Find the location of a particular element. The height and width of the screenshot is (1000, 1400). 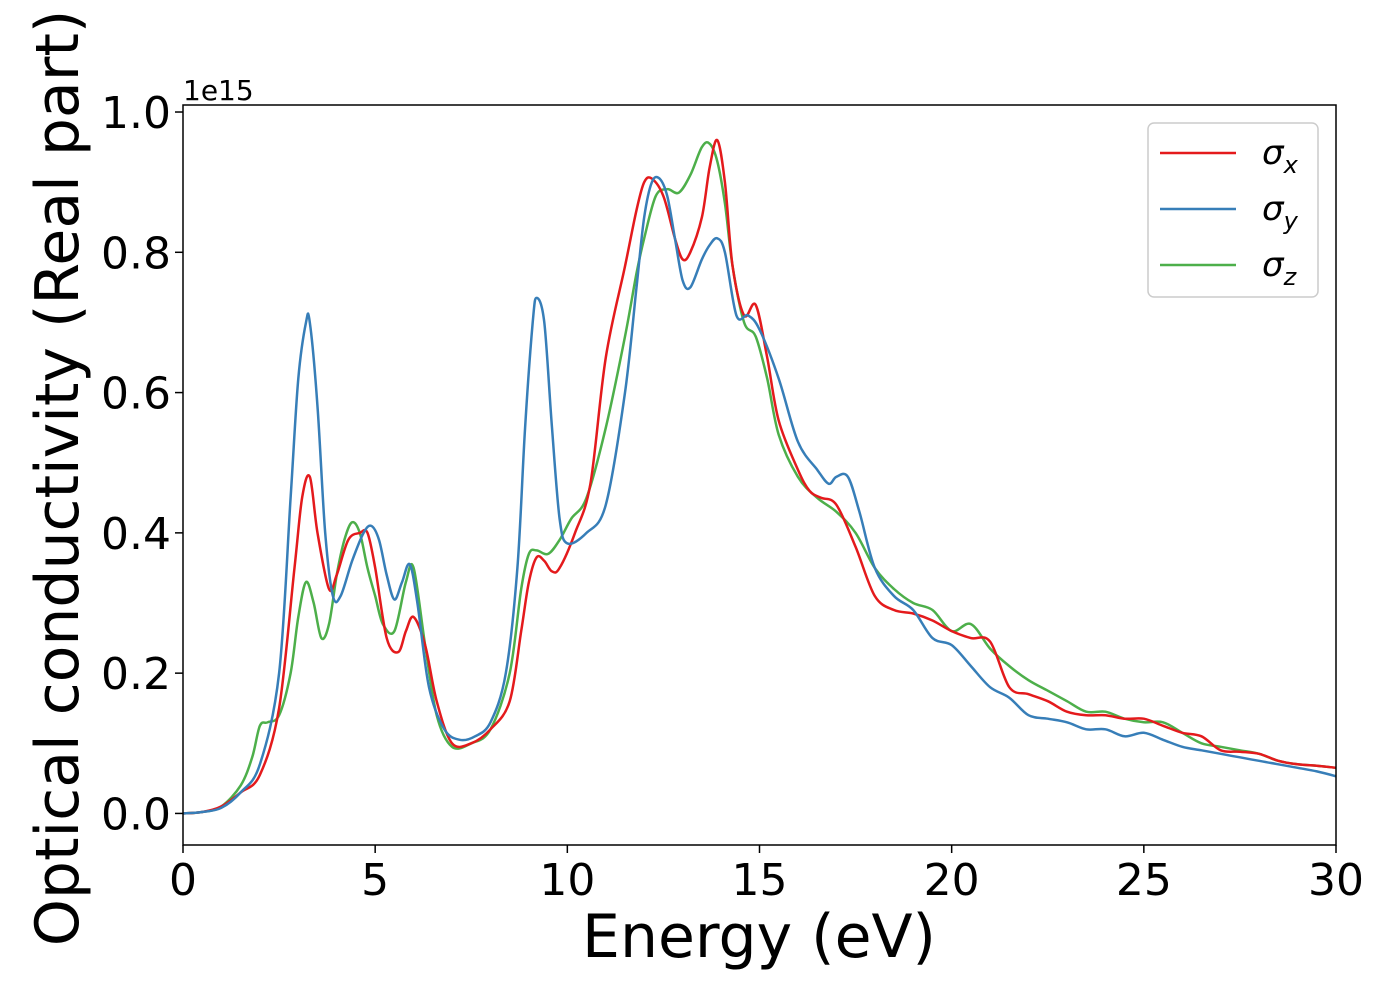

legend-subscript: y is located at coordinates (1291, 221).